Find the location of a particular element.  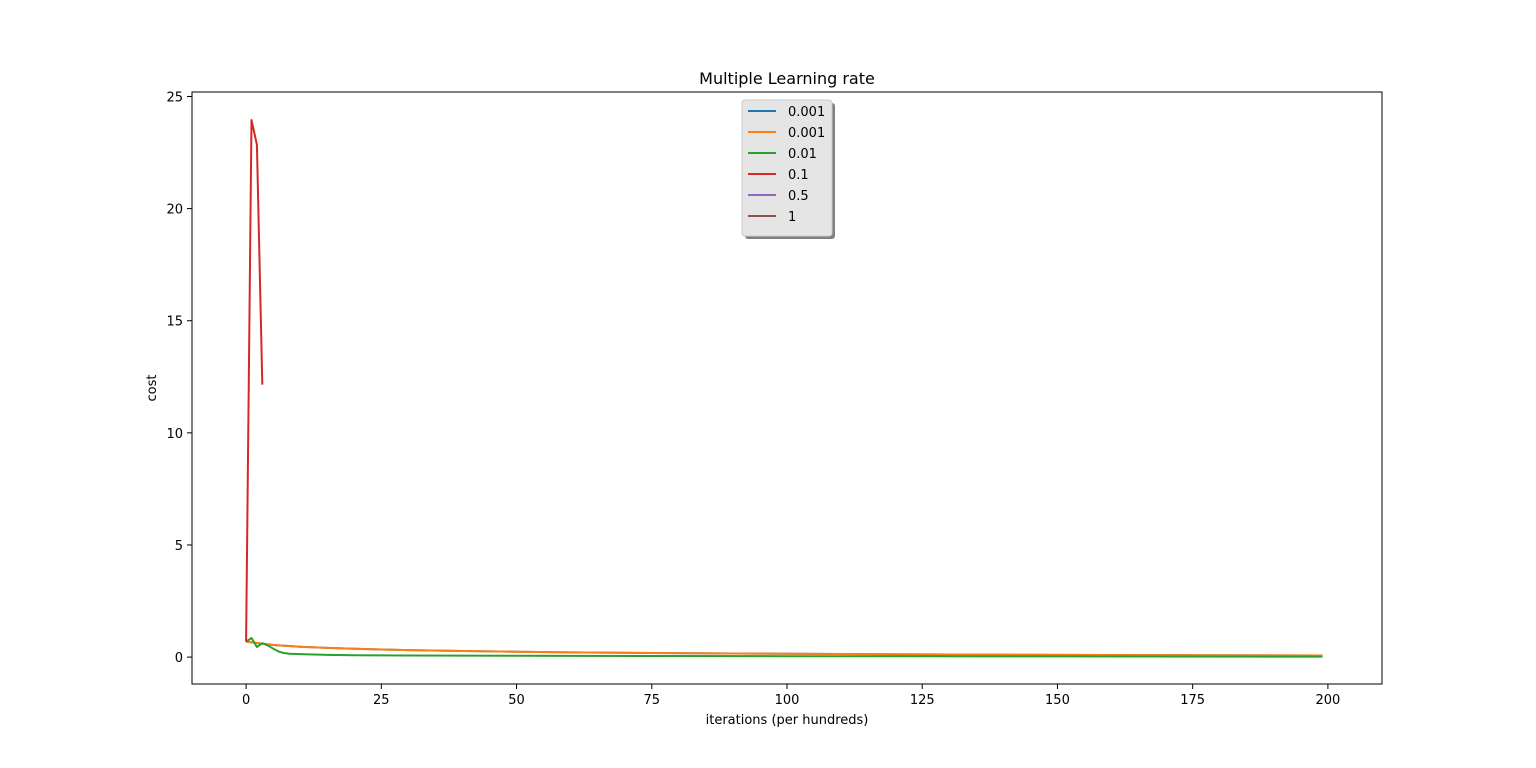

chart-title: Multiple Learning rate is located at coordinates (787, 78).